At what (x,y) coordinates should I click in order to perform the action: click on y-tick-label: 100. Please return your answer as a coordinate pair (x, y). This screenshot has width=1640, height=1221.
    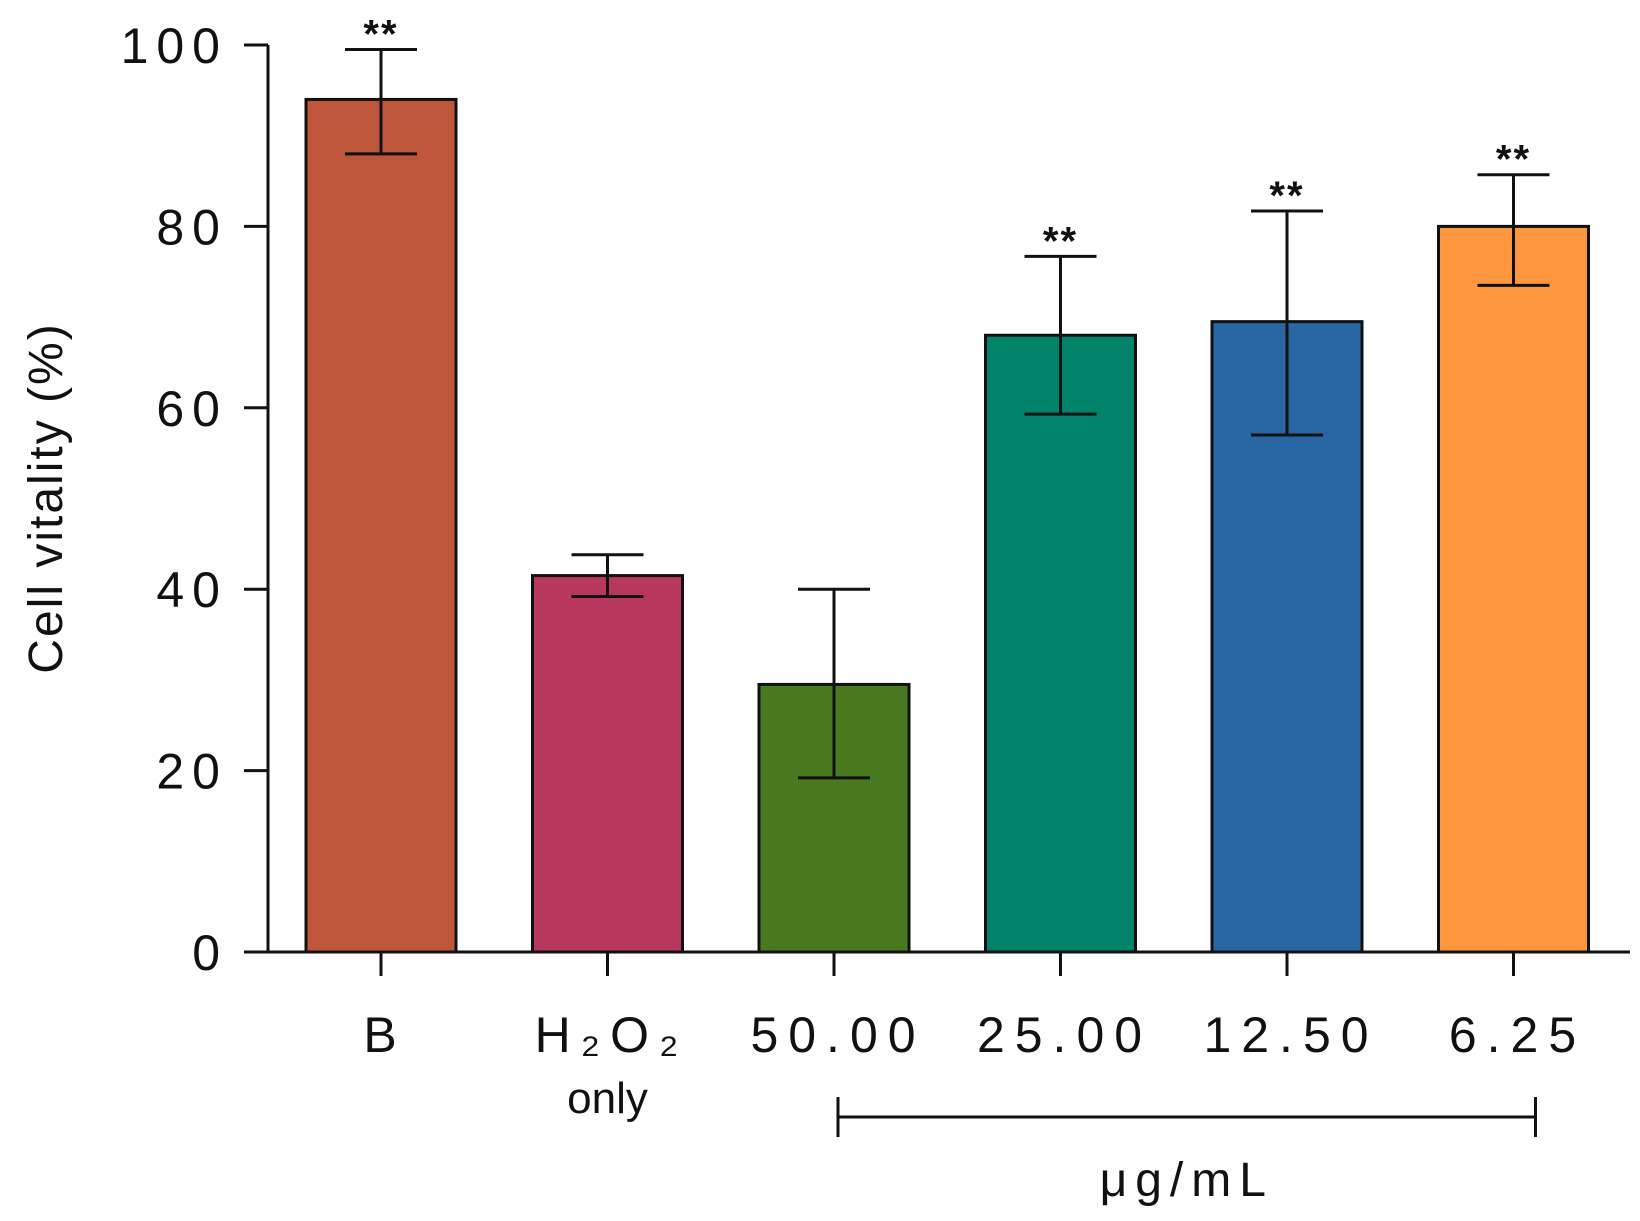
    Looking at the image, I should click on (174, 46).